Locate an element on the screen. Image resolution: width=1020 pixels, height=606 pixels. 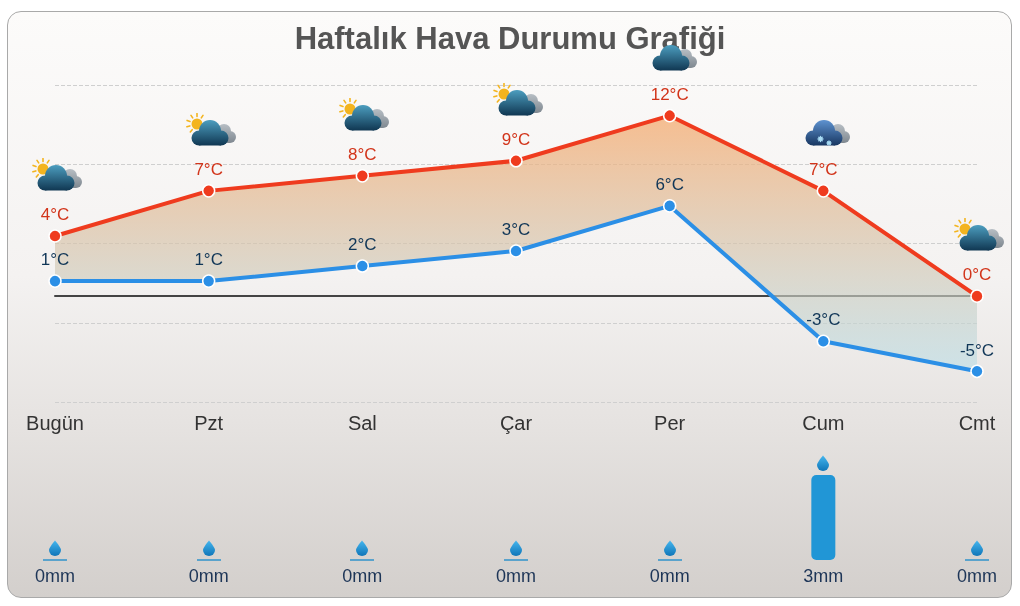
x-tick-label: Cmt is located at coordinates (977, 423).